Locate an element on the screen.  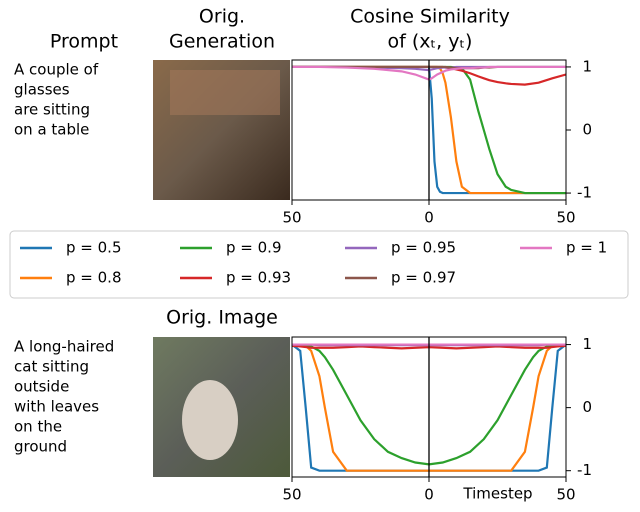
chart-title: of (xₜ, yₜ) is located at coordinates (430, 42).